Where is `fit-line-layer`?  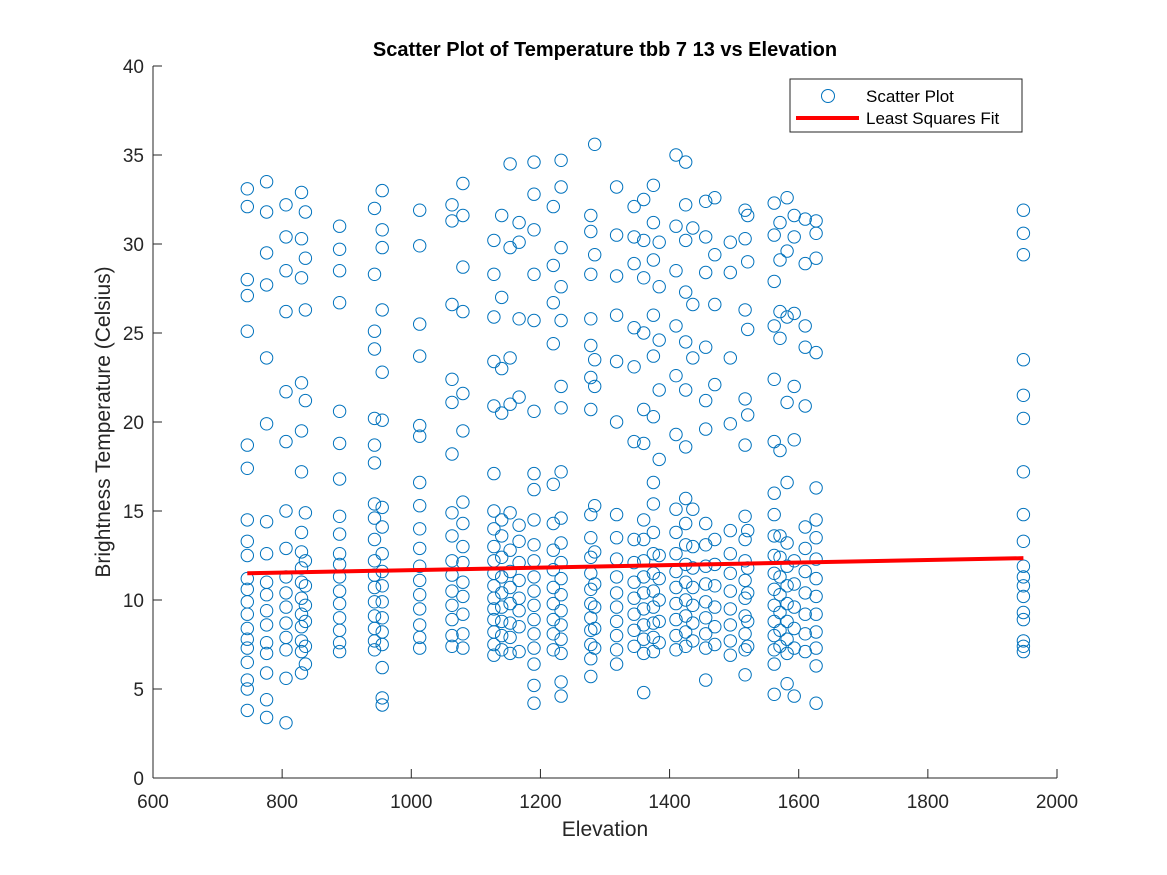
fit-line-layer is located at coordinates (635, 566).